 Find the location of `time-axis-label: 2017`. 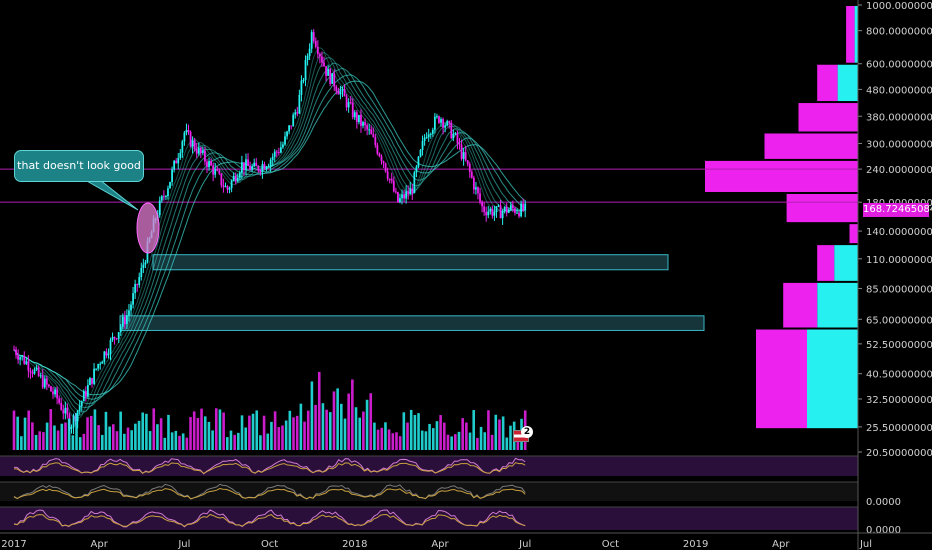

time-axis-label: 2017 is located at coordinates (13, 544).